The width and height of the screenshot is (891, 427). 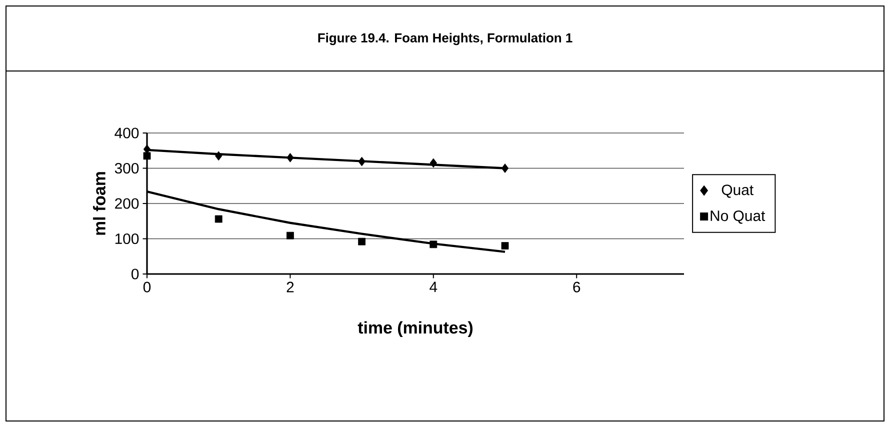 What do you see at coordinates (415, 329) in the screenshot?
I see `x-axis-title: time (minutes)` at bounding box center [415, 329].